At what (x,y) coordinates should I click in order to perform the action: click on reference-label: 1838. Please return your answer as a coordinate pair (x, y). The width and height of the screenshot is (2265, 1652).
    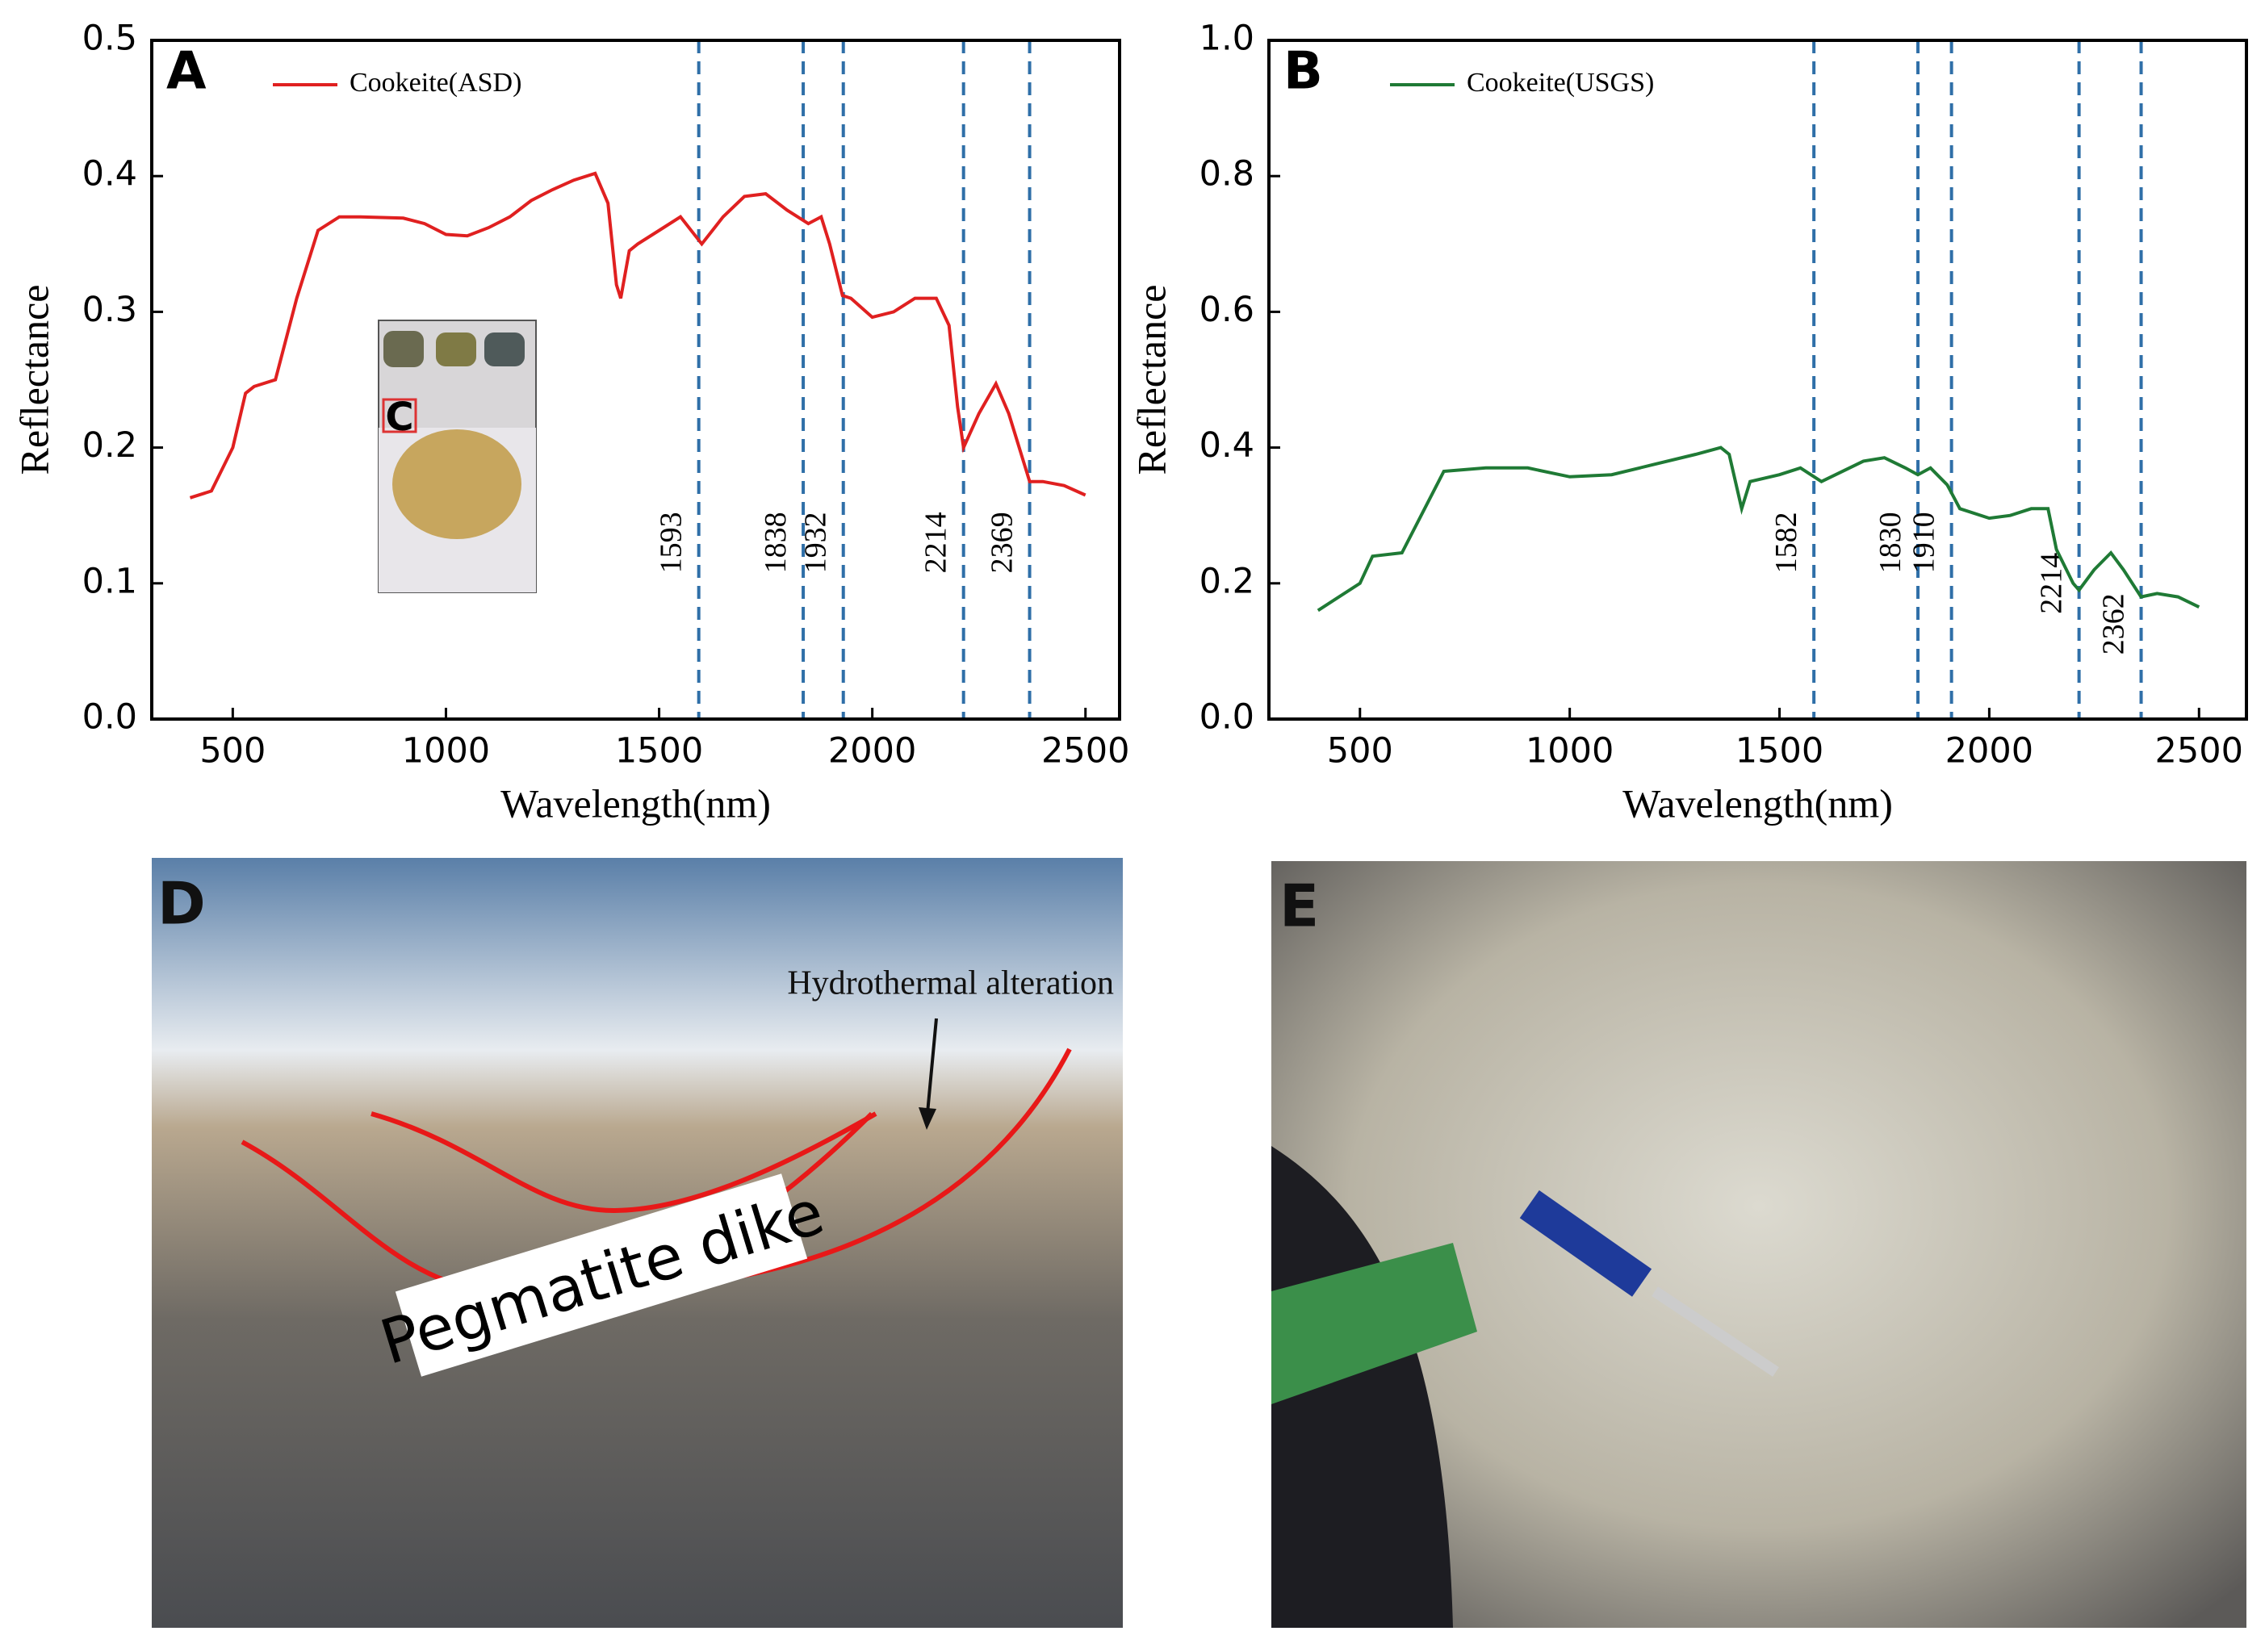
    Looking at the image, I should click on (776, 542).